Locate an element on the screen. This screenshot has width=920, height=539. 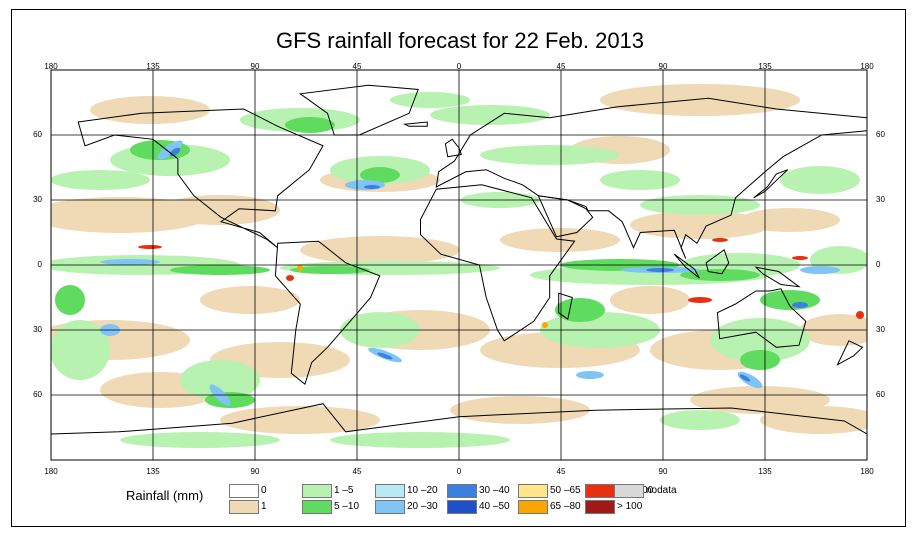
legend-title: Rainfall (mm) is located at coordinates (165, 495).